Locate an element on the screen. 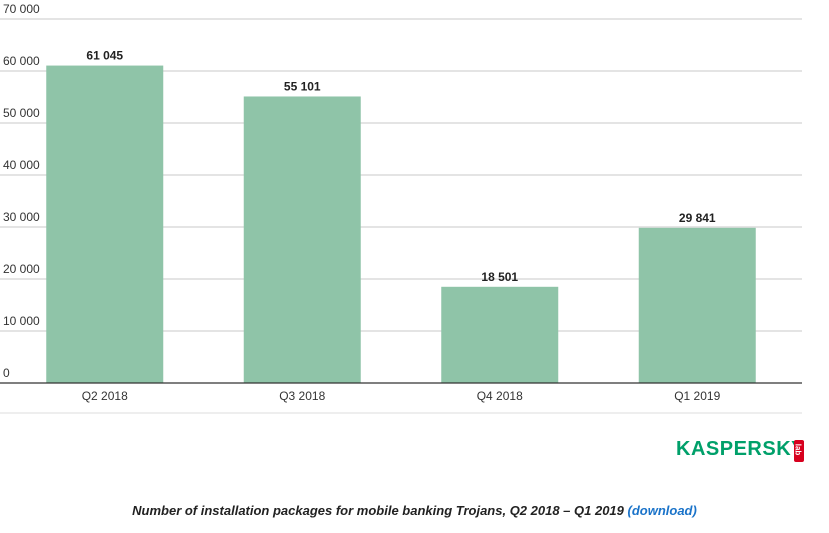 Image resolution: width=829 pixels, height=533 pixels. logo-lab-tag: lab is located at coordinates (798, 451).